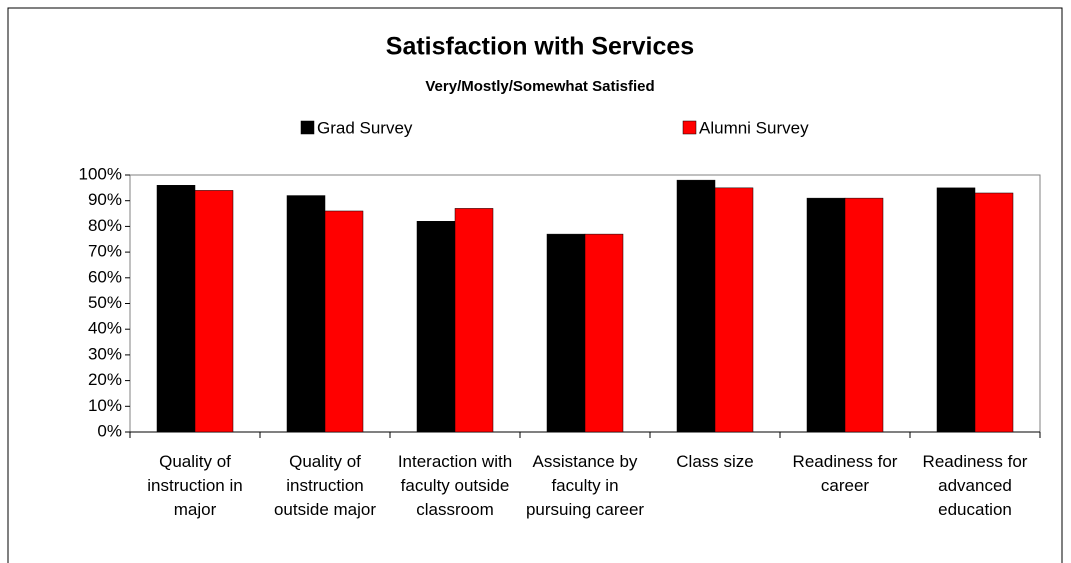 The height and width of the screenshot is (563, 1071). Describe the element at coordinates (325, 485) in the screenshot. I see `x-tick-label: Quality of instruction outside major` at that location.